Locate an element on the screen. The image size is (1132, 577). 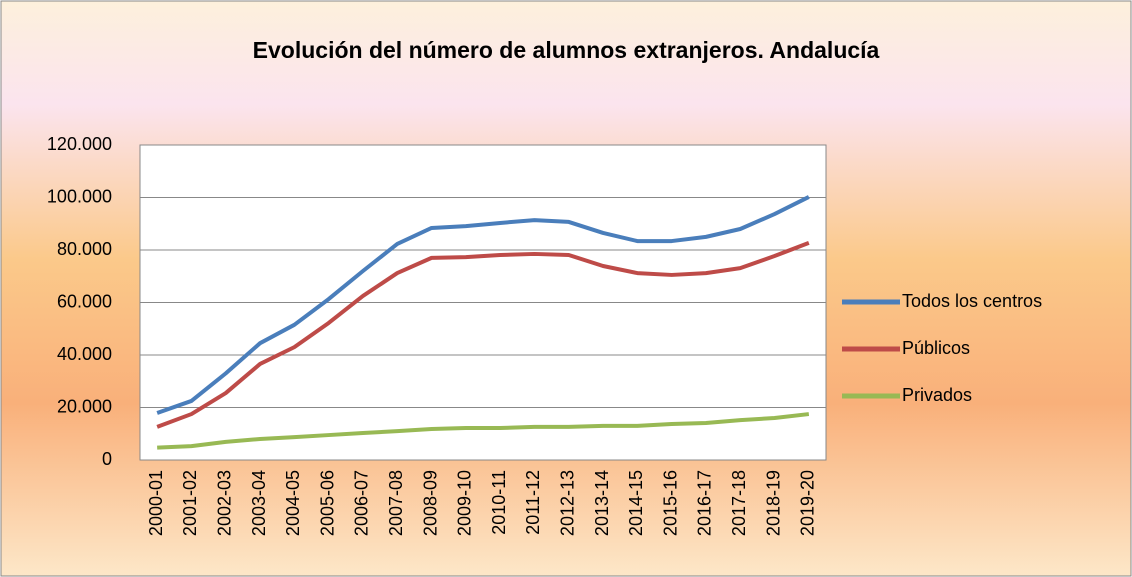
x-tick-label: 2017-18 is located at coordinates (739, 503).